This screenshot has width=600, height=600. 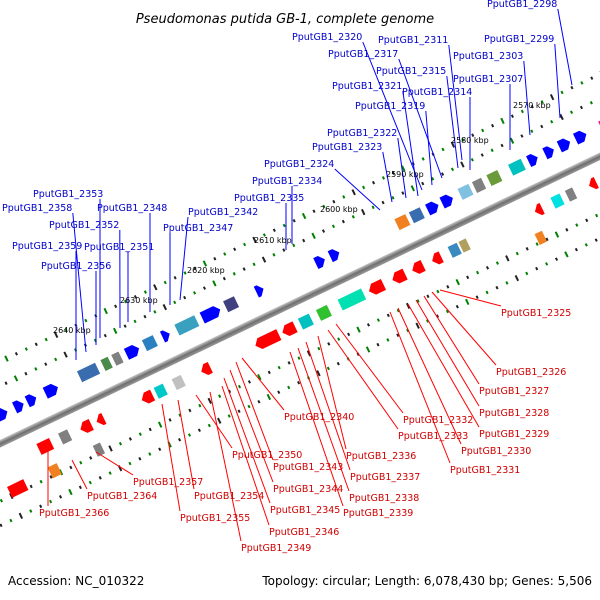 What do you see at coordinates (514, 413) in the screenshot?
I see `gene-label: PputGB1_2328` at bounding box center [514, 413].